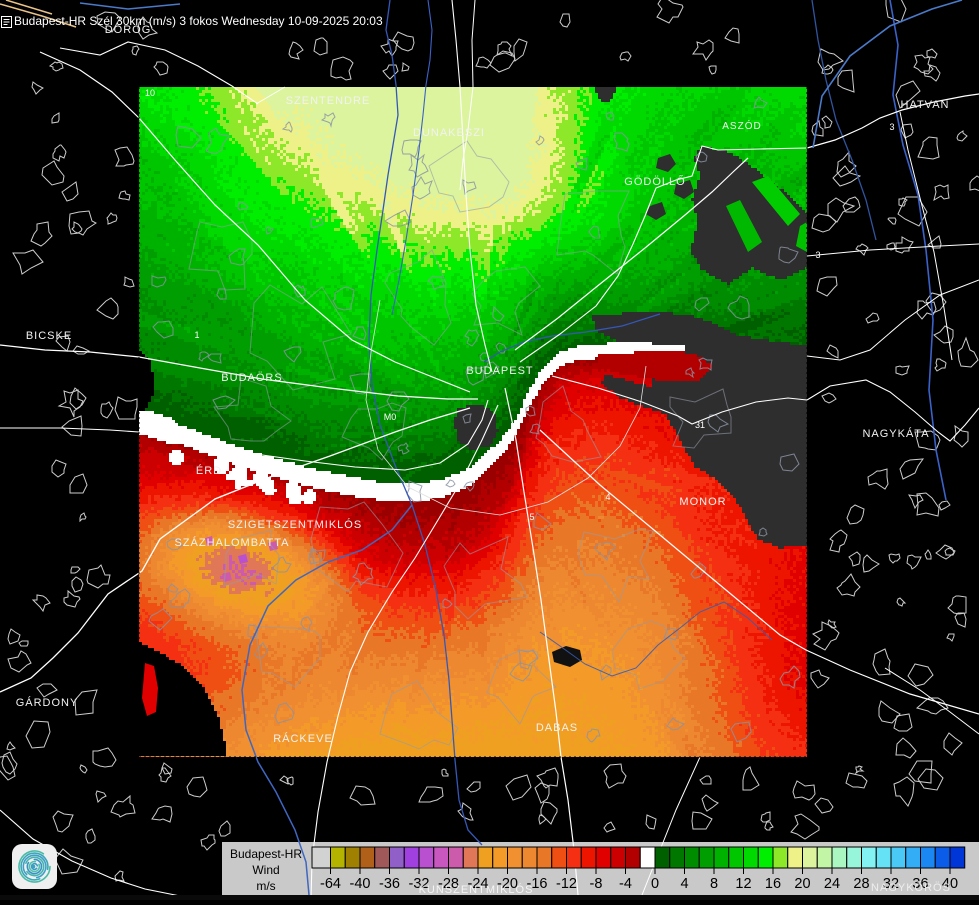 The width and height of the screenshot is (979, 905). What do you see at coordinates (478, 884) in the screenshot?
I see `svg-text: -24` at bounding box center [478, 884].